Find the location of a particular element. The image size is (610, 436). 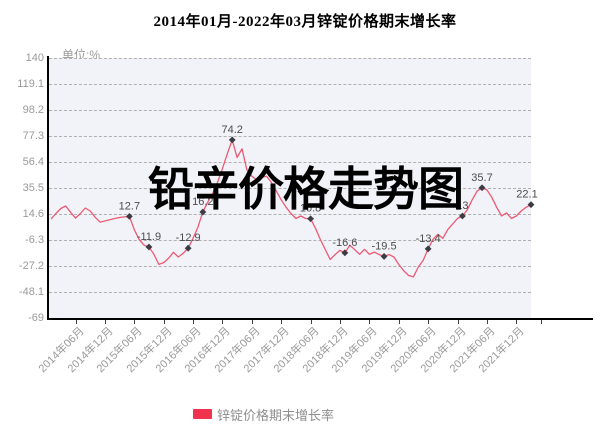

y-tick-label: -27.2 is located at coordinates (31, 266).